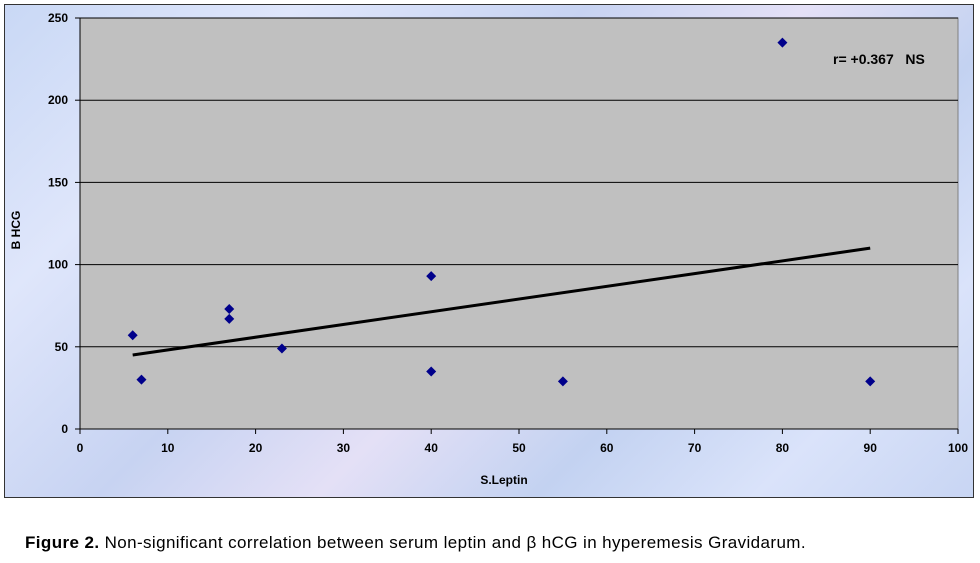  I want to click on x-tick-label: 70, so click(695, 448).